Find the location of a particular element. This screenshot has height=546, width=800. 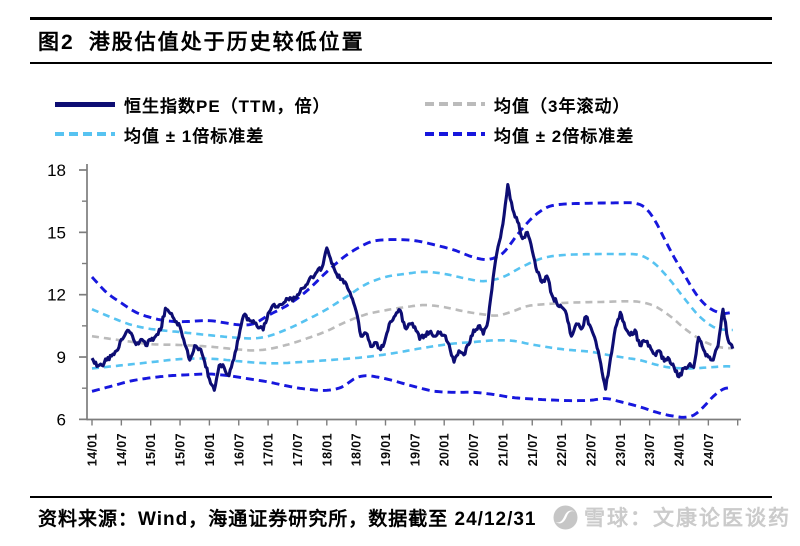

svg-text: 24/07 is located at coordinates (709, 449).